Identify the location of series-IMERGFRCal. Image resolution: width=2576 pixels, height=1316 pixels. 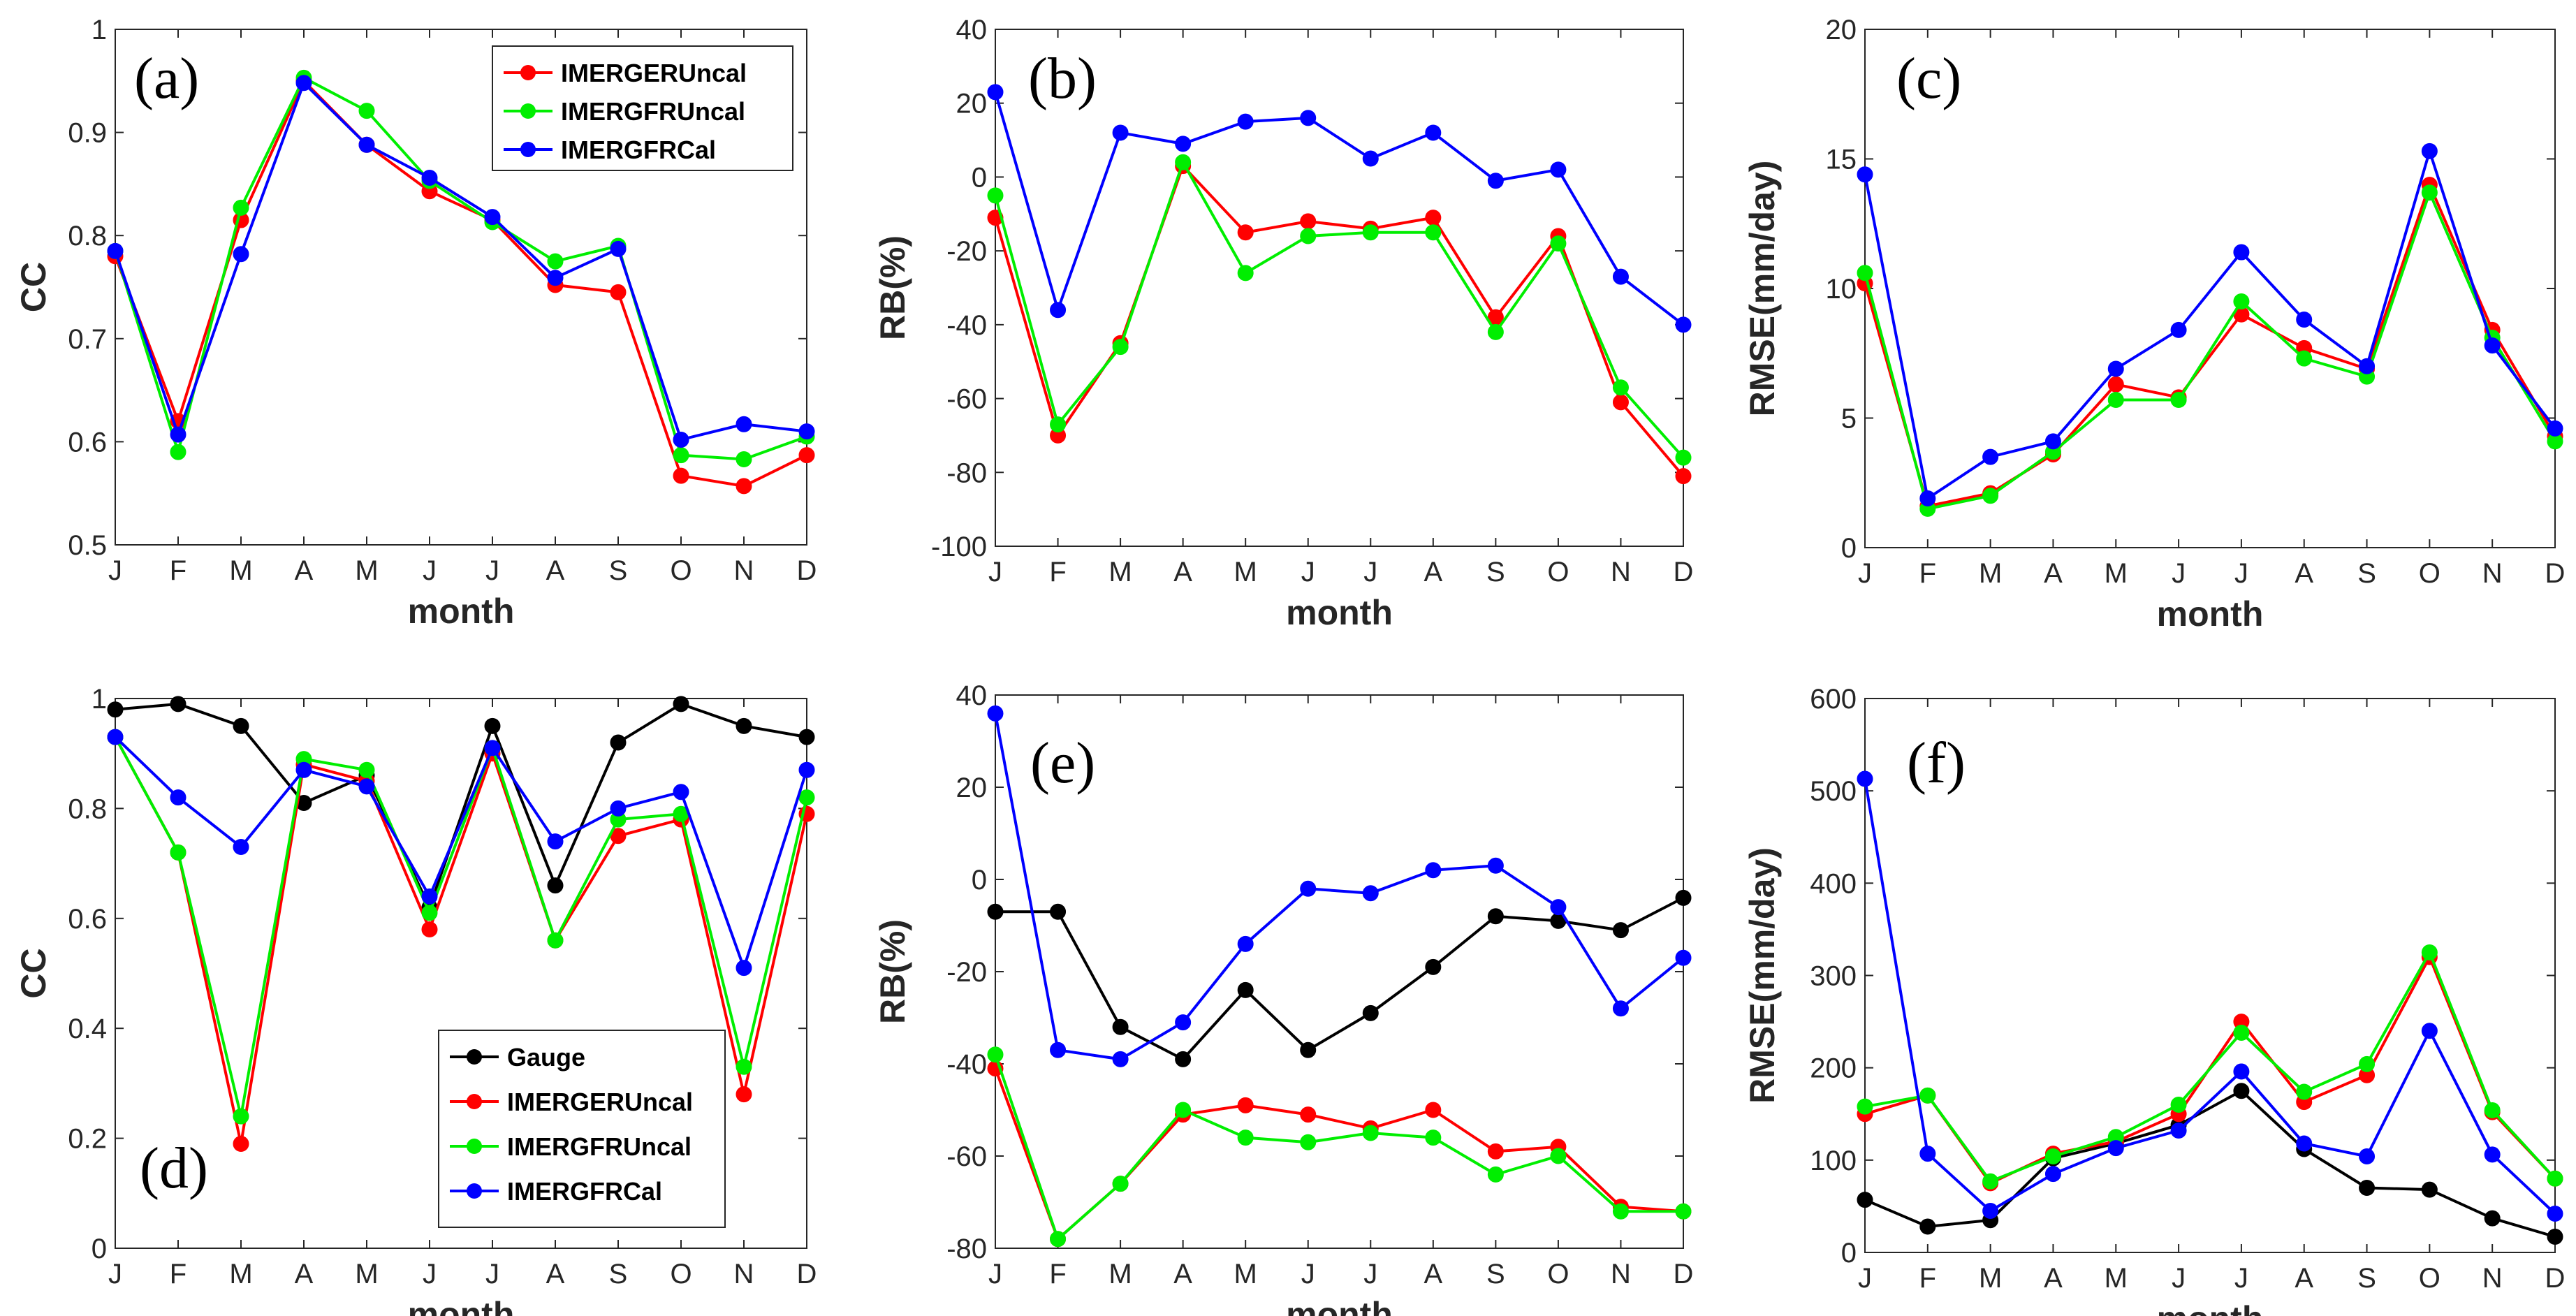
(2210, 324).